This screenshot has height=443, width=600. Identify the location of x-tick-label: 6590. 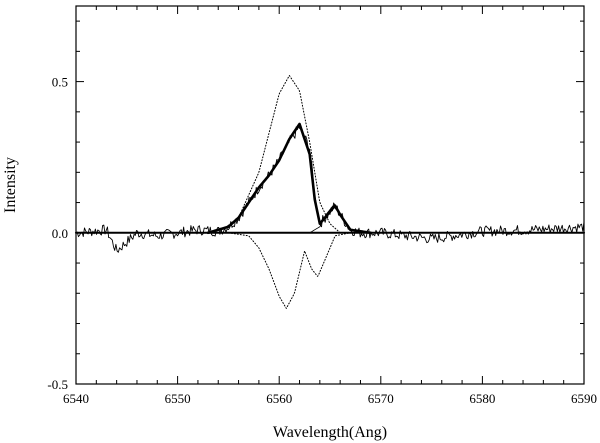
(584, 398).